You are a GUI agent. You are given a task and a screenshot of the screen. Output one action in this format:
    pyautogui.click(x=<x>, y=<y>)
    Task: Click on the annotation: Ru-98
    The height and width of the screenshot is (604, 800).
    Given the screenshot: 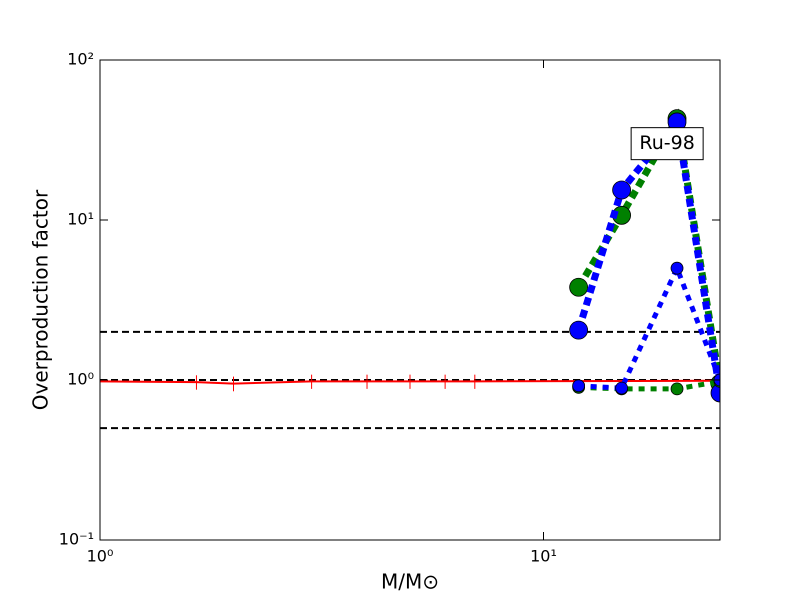 What is the action you would take?
    pyautogui.click(x=666, y=143)
    